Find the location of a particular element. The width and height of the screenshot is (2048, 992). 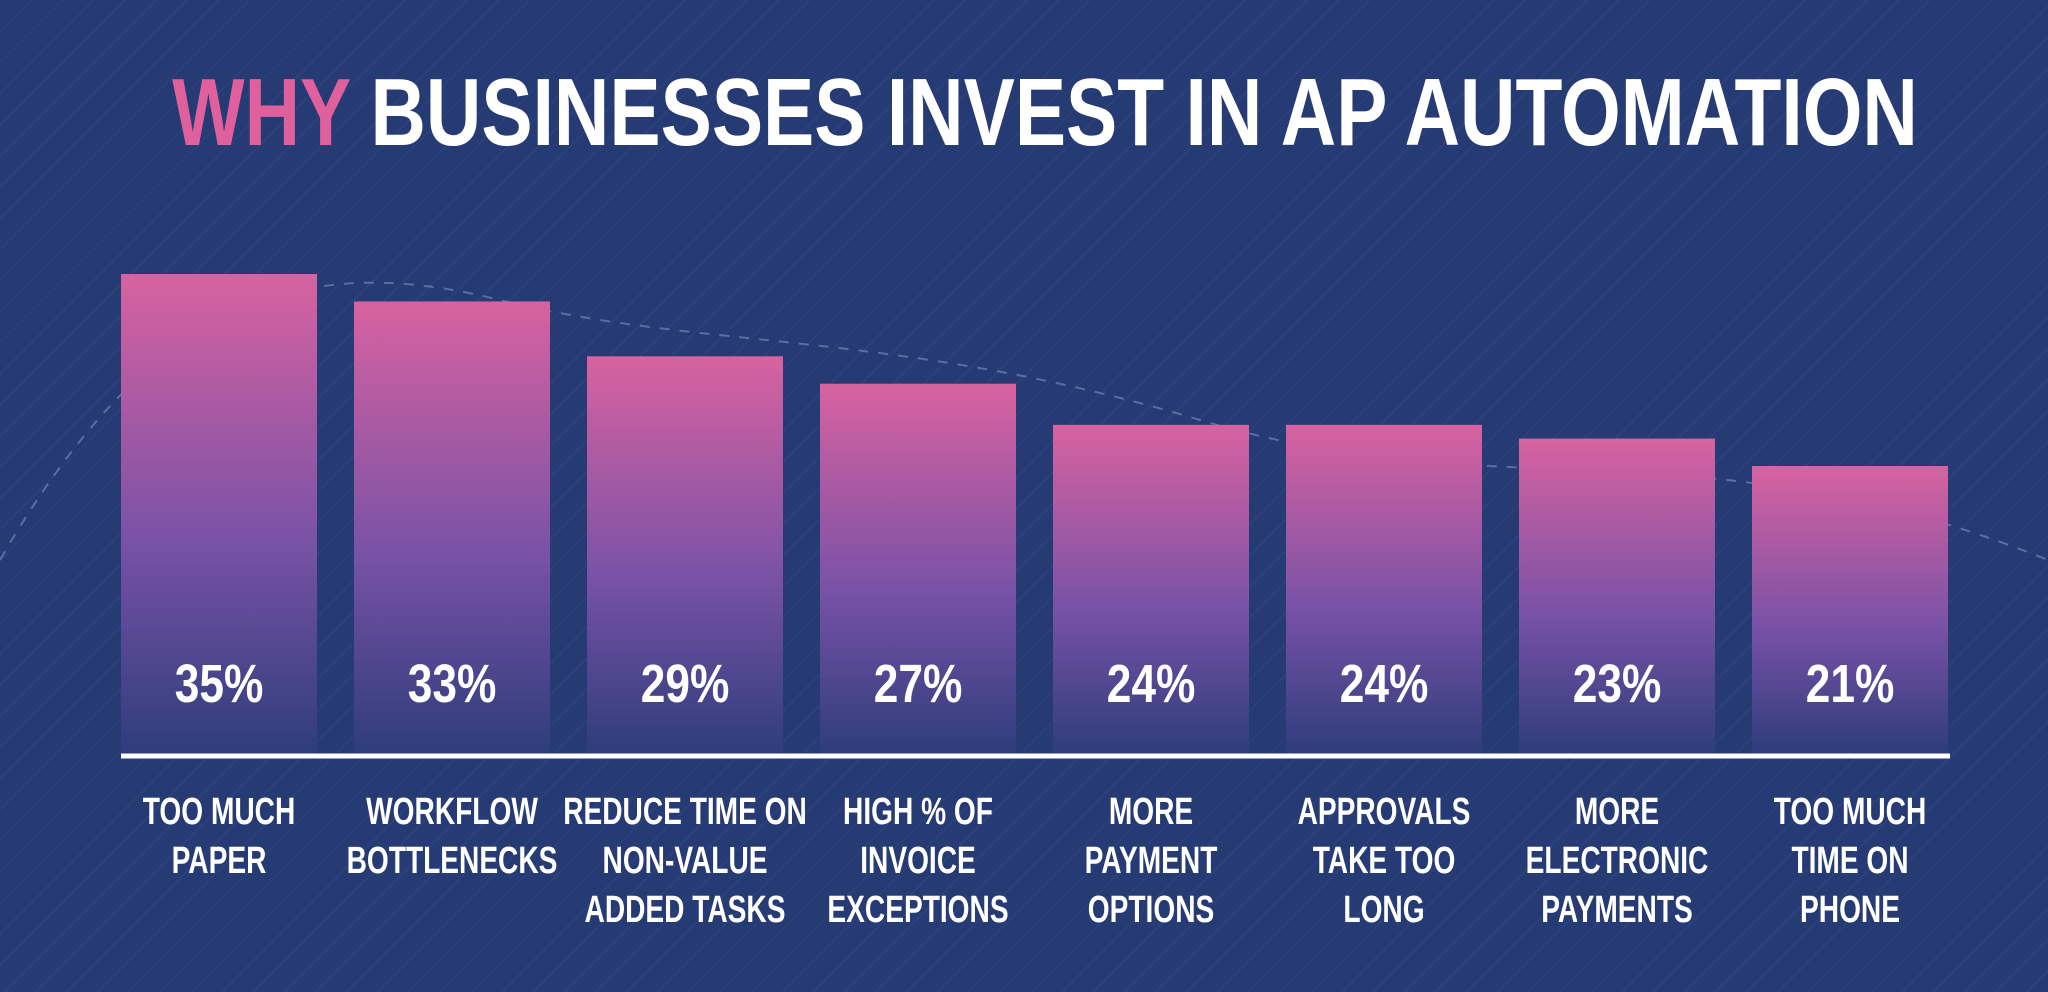

category-label-group: WORKFLOW BOTTLENECKS is located at coordinates (452, 836).